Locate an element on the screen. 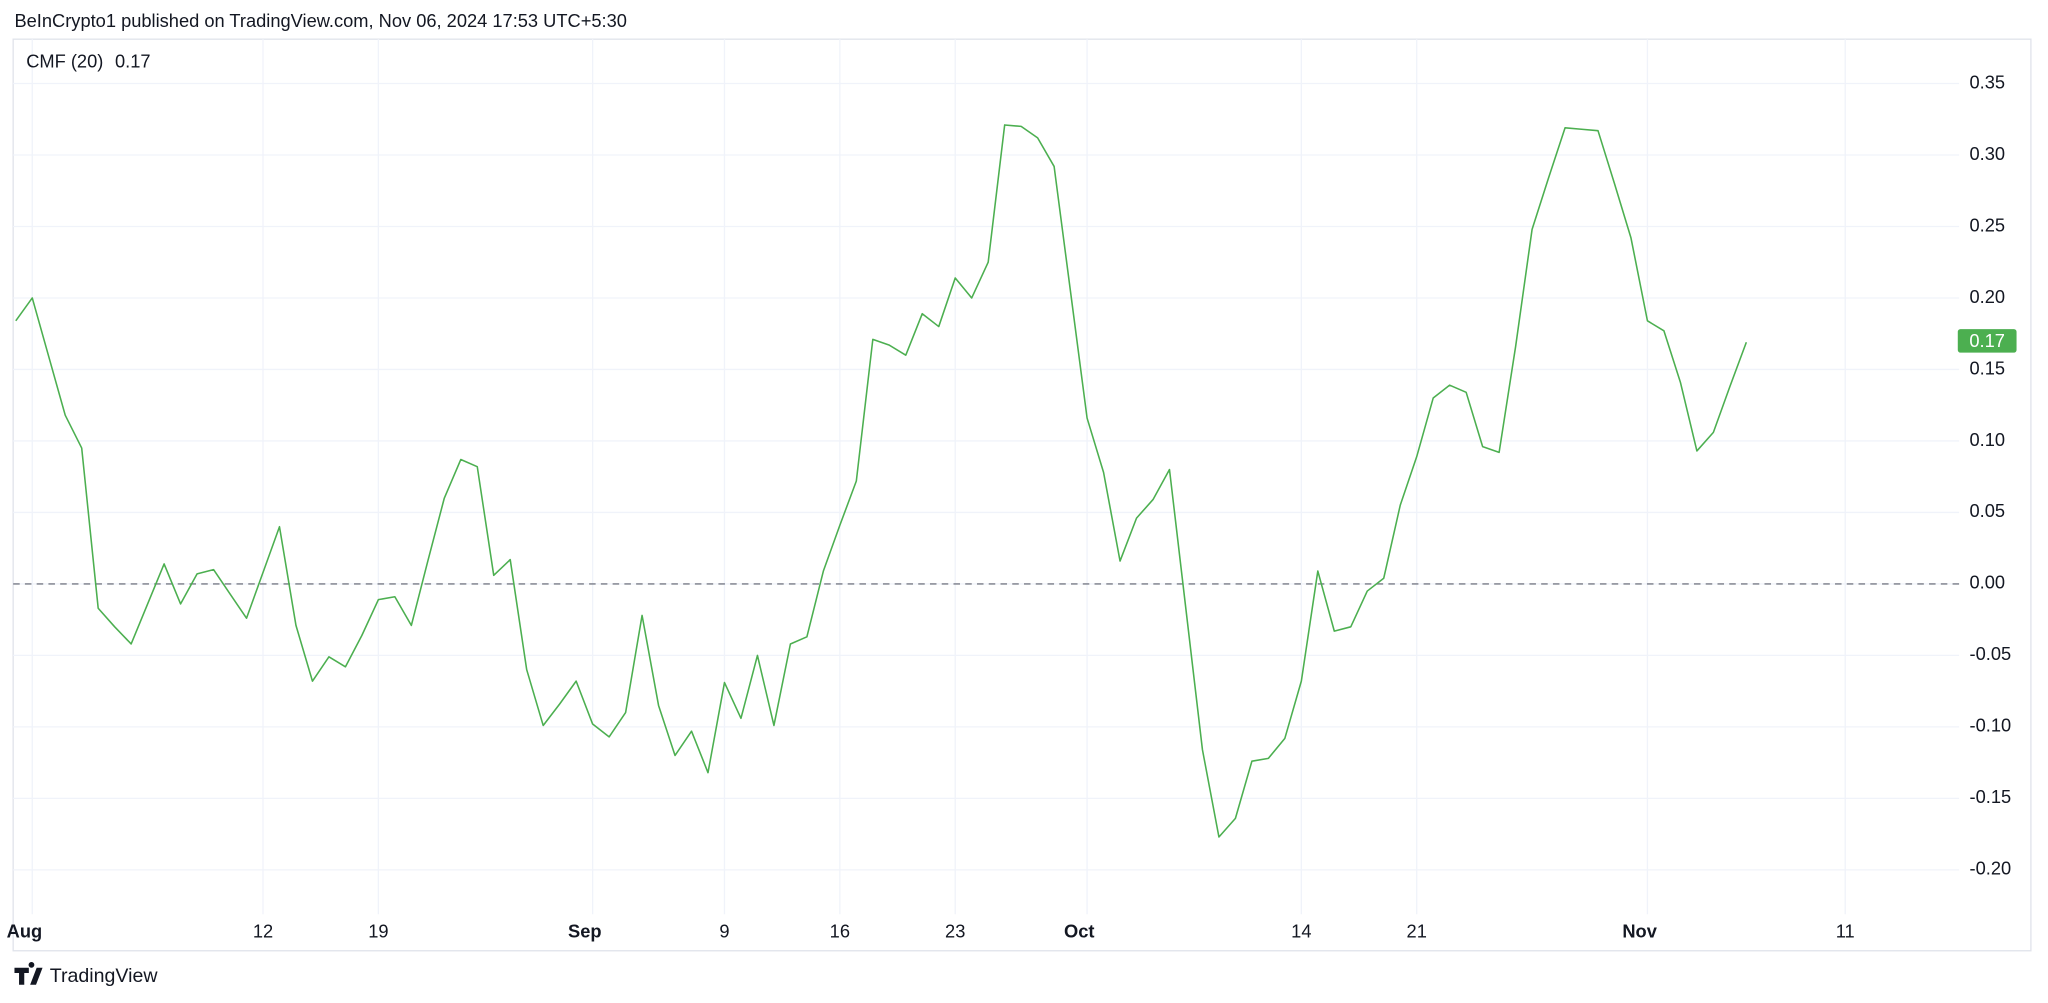  footer-logo is located at coordinates (28, 973).